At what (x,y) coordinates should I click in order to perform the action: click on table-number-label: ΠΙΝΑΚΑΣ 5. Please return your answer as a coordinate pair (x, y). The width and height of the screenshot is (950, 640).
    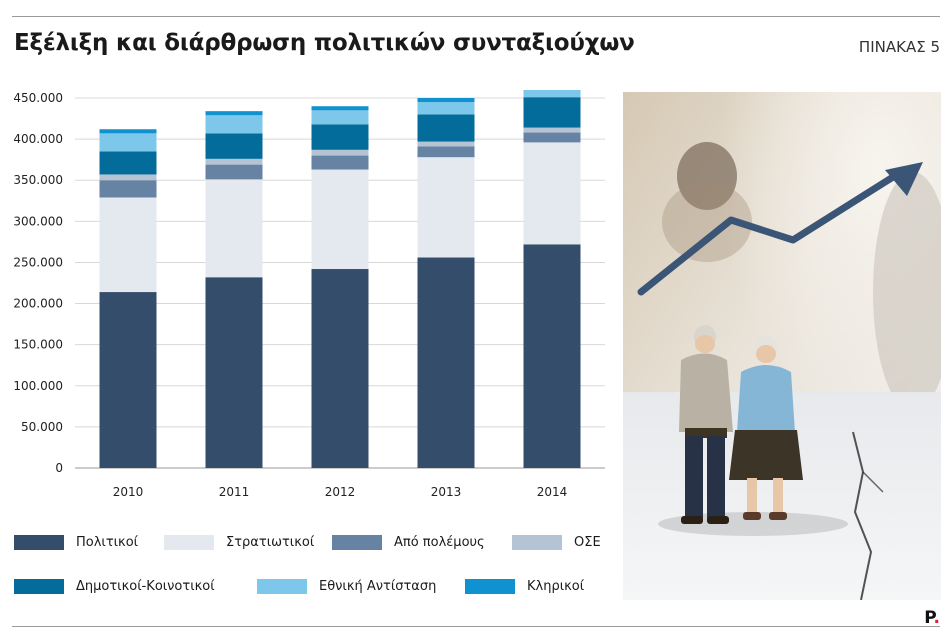
    Looking at the image, I should click on (899, 47).